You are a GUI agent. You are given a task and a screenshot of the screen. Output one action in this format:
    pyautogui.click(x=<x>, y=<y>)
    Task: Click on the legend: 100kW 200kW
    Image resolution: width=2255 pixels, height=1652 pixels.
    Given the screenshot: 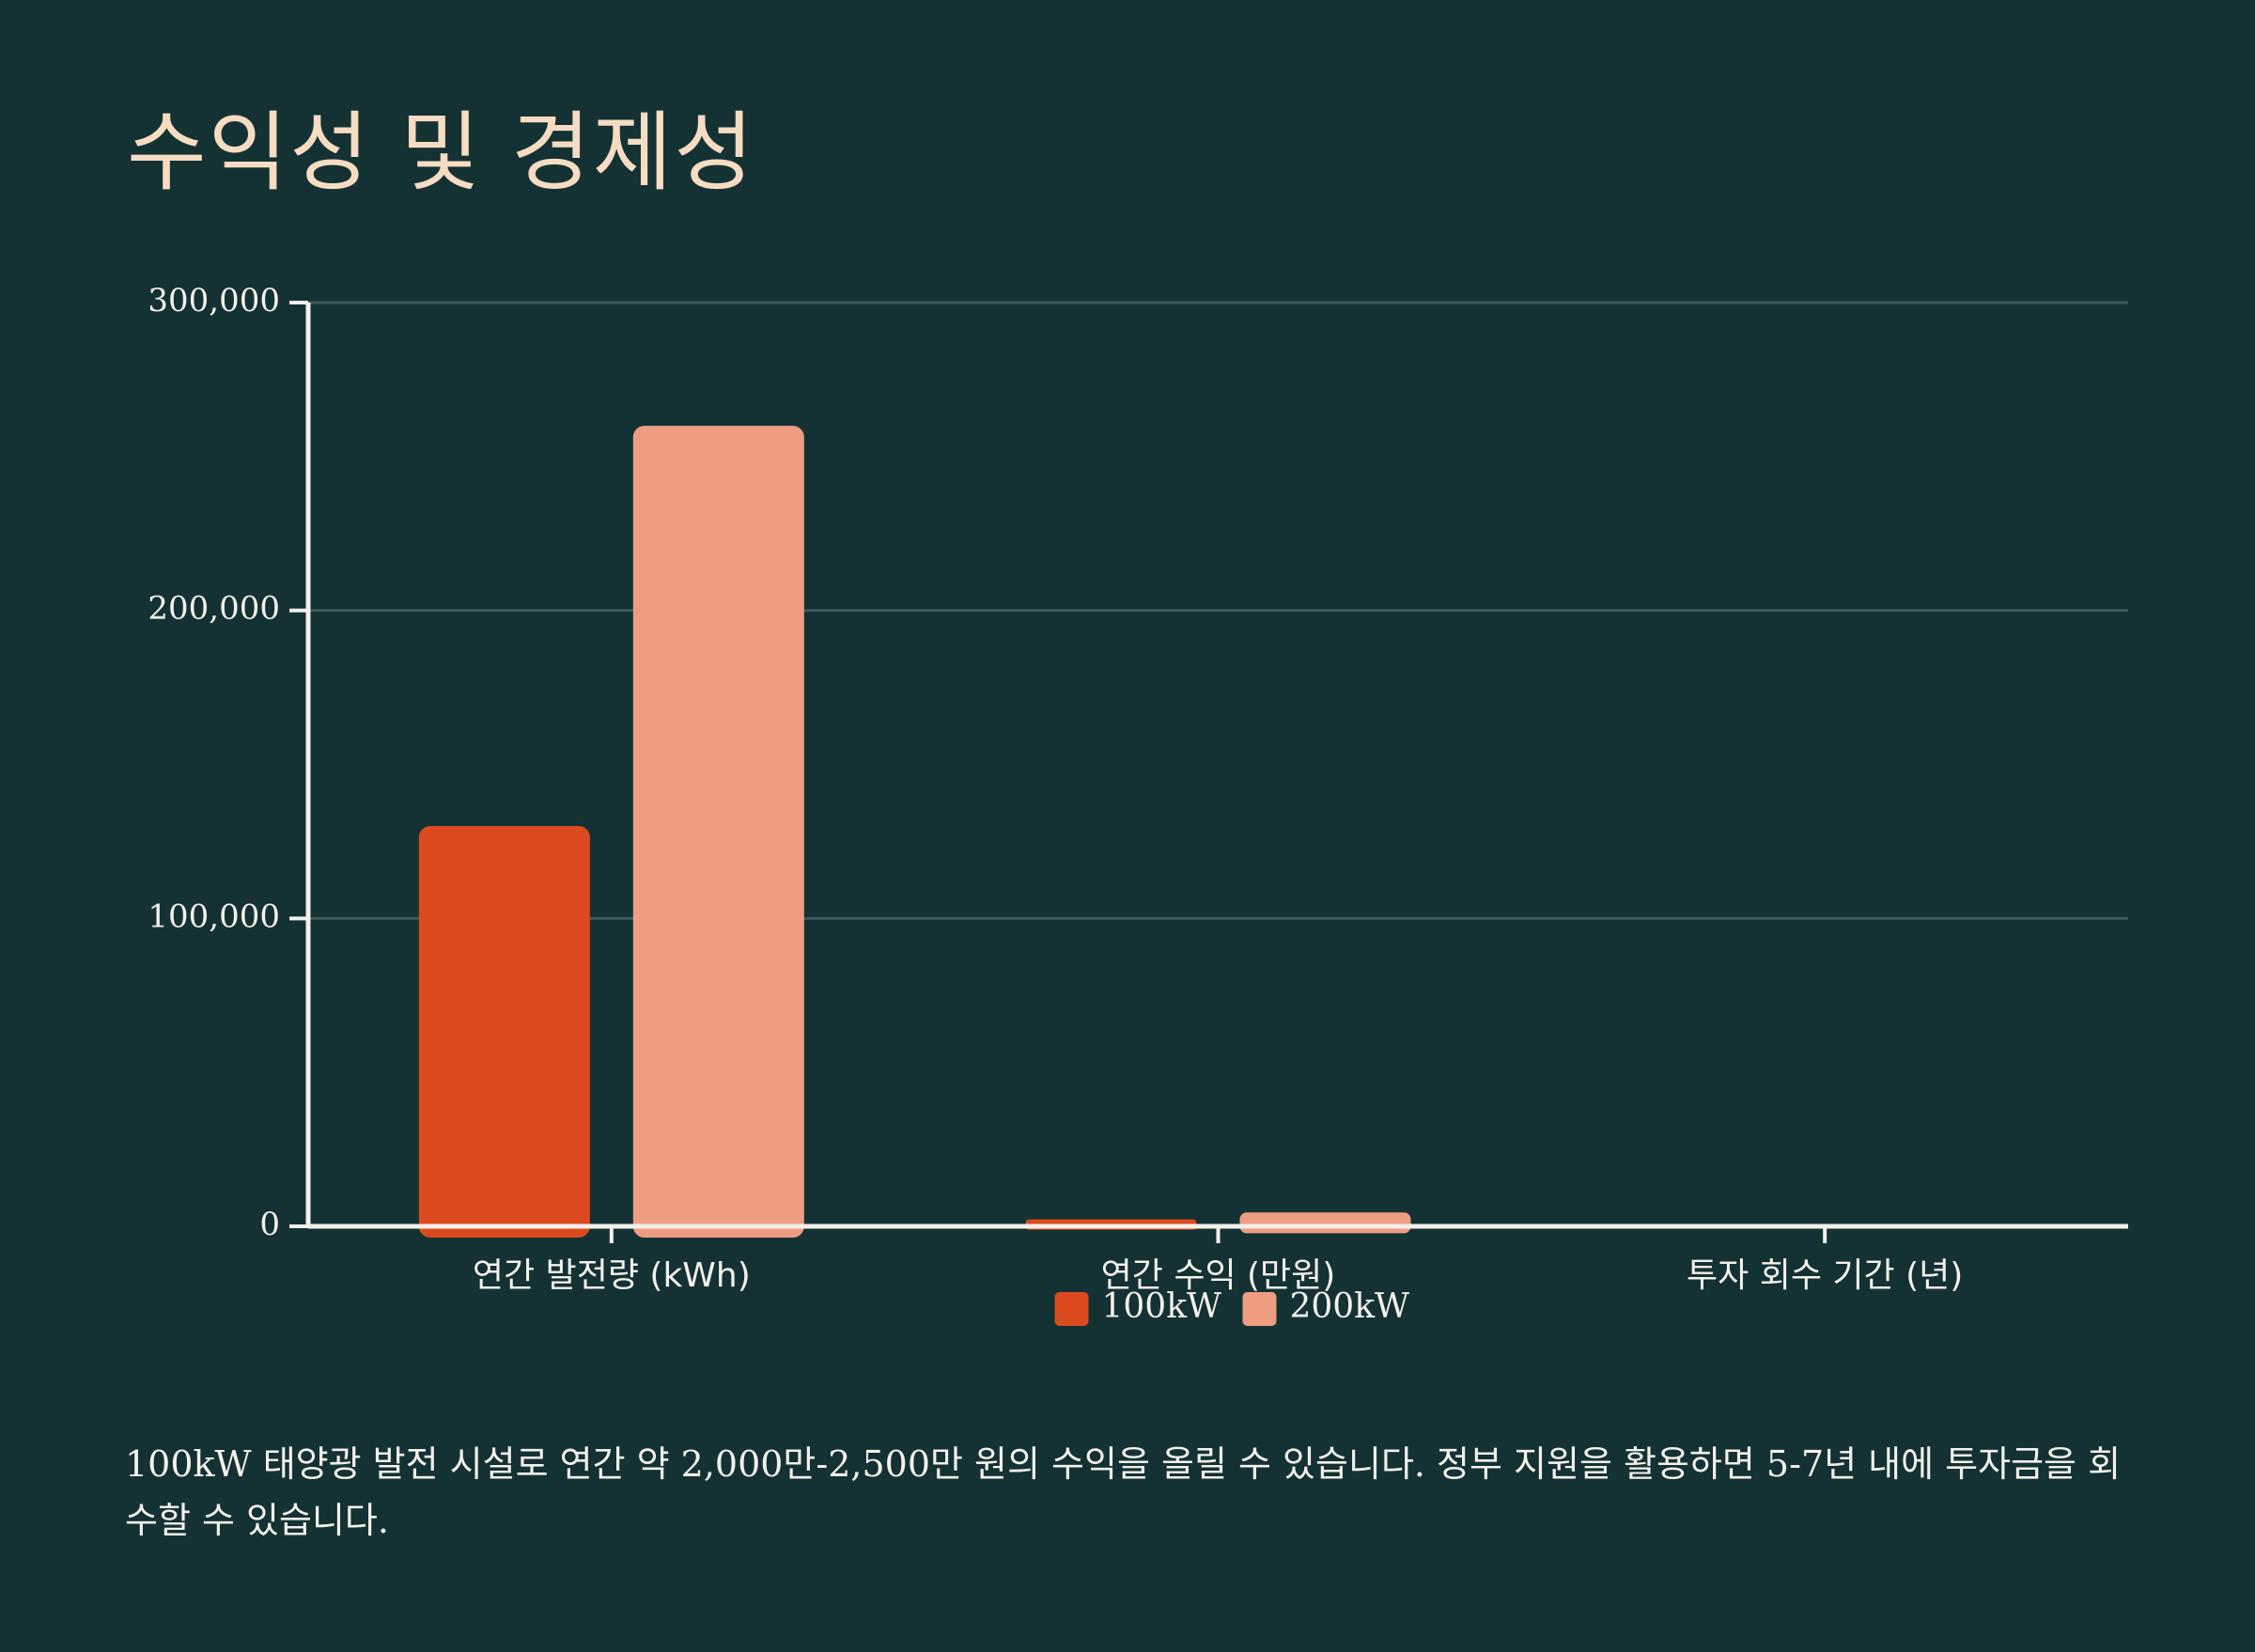 What is the action you would take?
    pyautogui.click(x=1232, y=1306)
    